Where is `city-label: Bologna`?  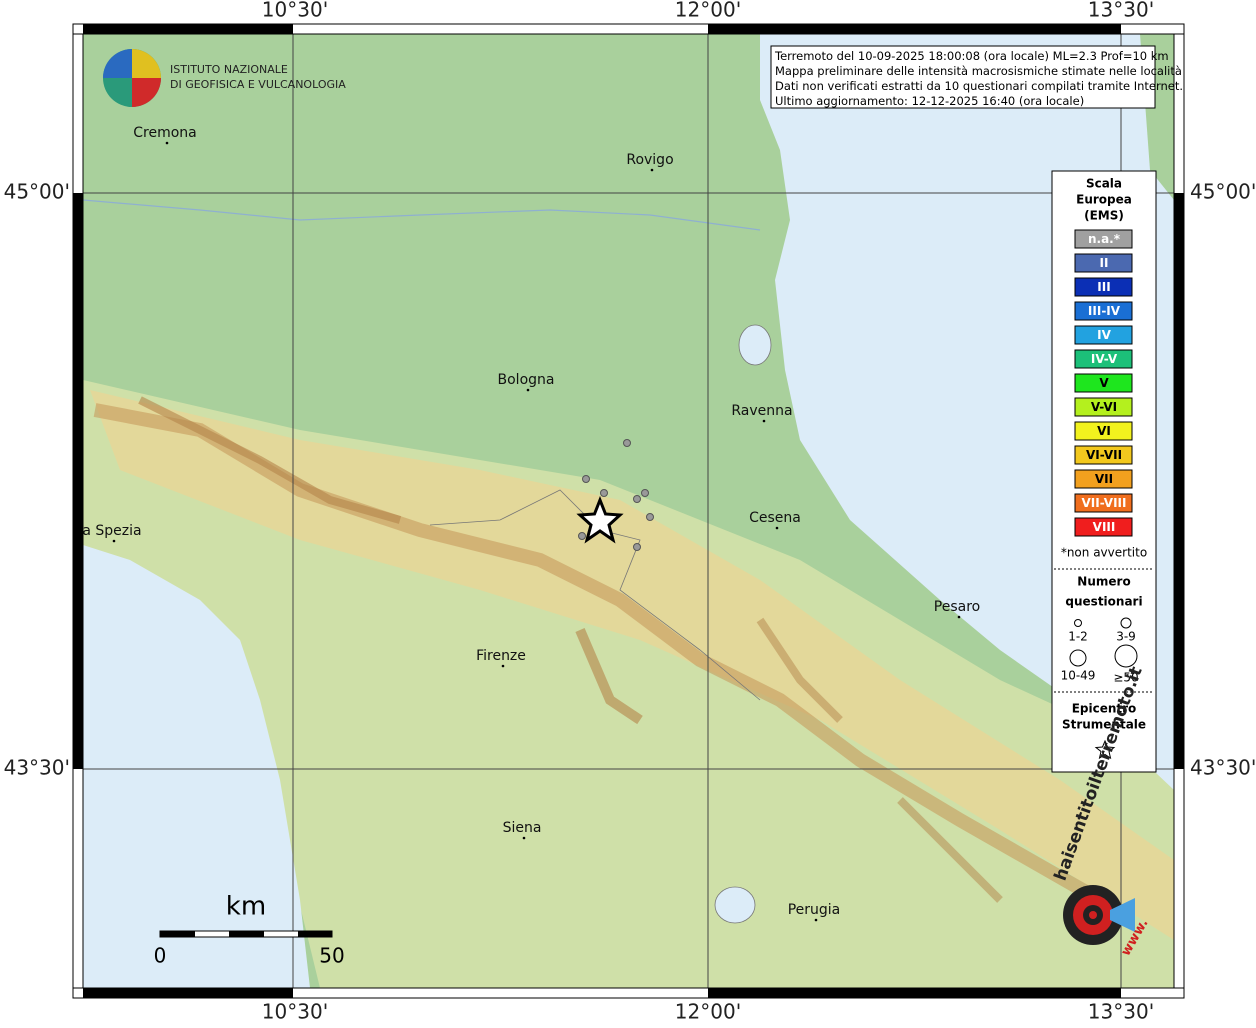 city-label: Bologna is located at coordinates (526, 380).